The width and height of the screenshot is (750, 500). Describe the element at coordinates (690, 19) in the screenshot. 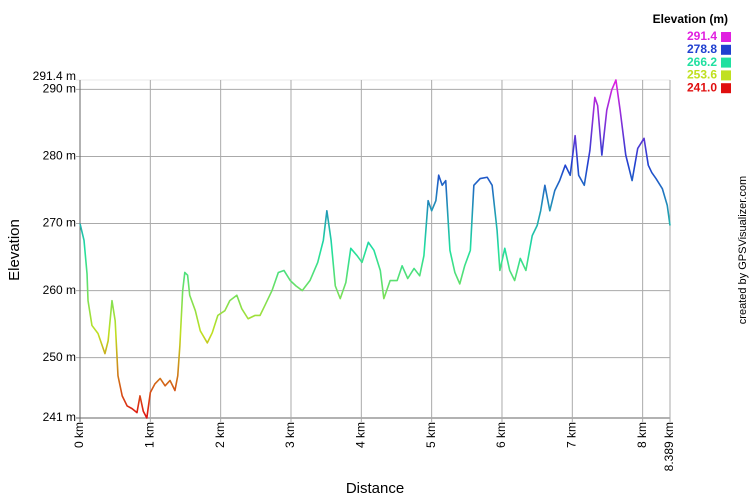

I see `legend-title: Elevation (m)` at that location.